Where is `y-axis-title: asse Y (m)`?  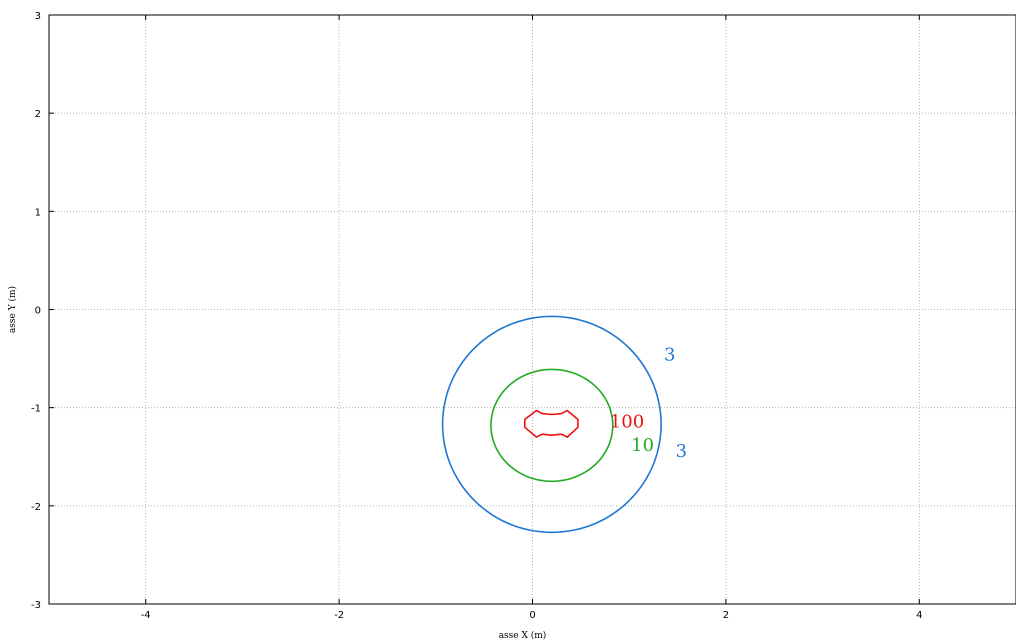 y-axis-title: asse Y (m) is located at coordinates (12, 309).